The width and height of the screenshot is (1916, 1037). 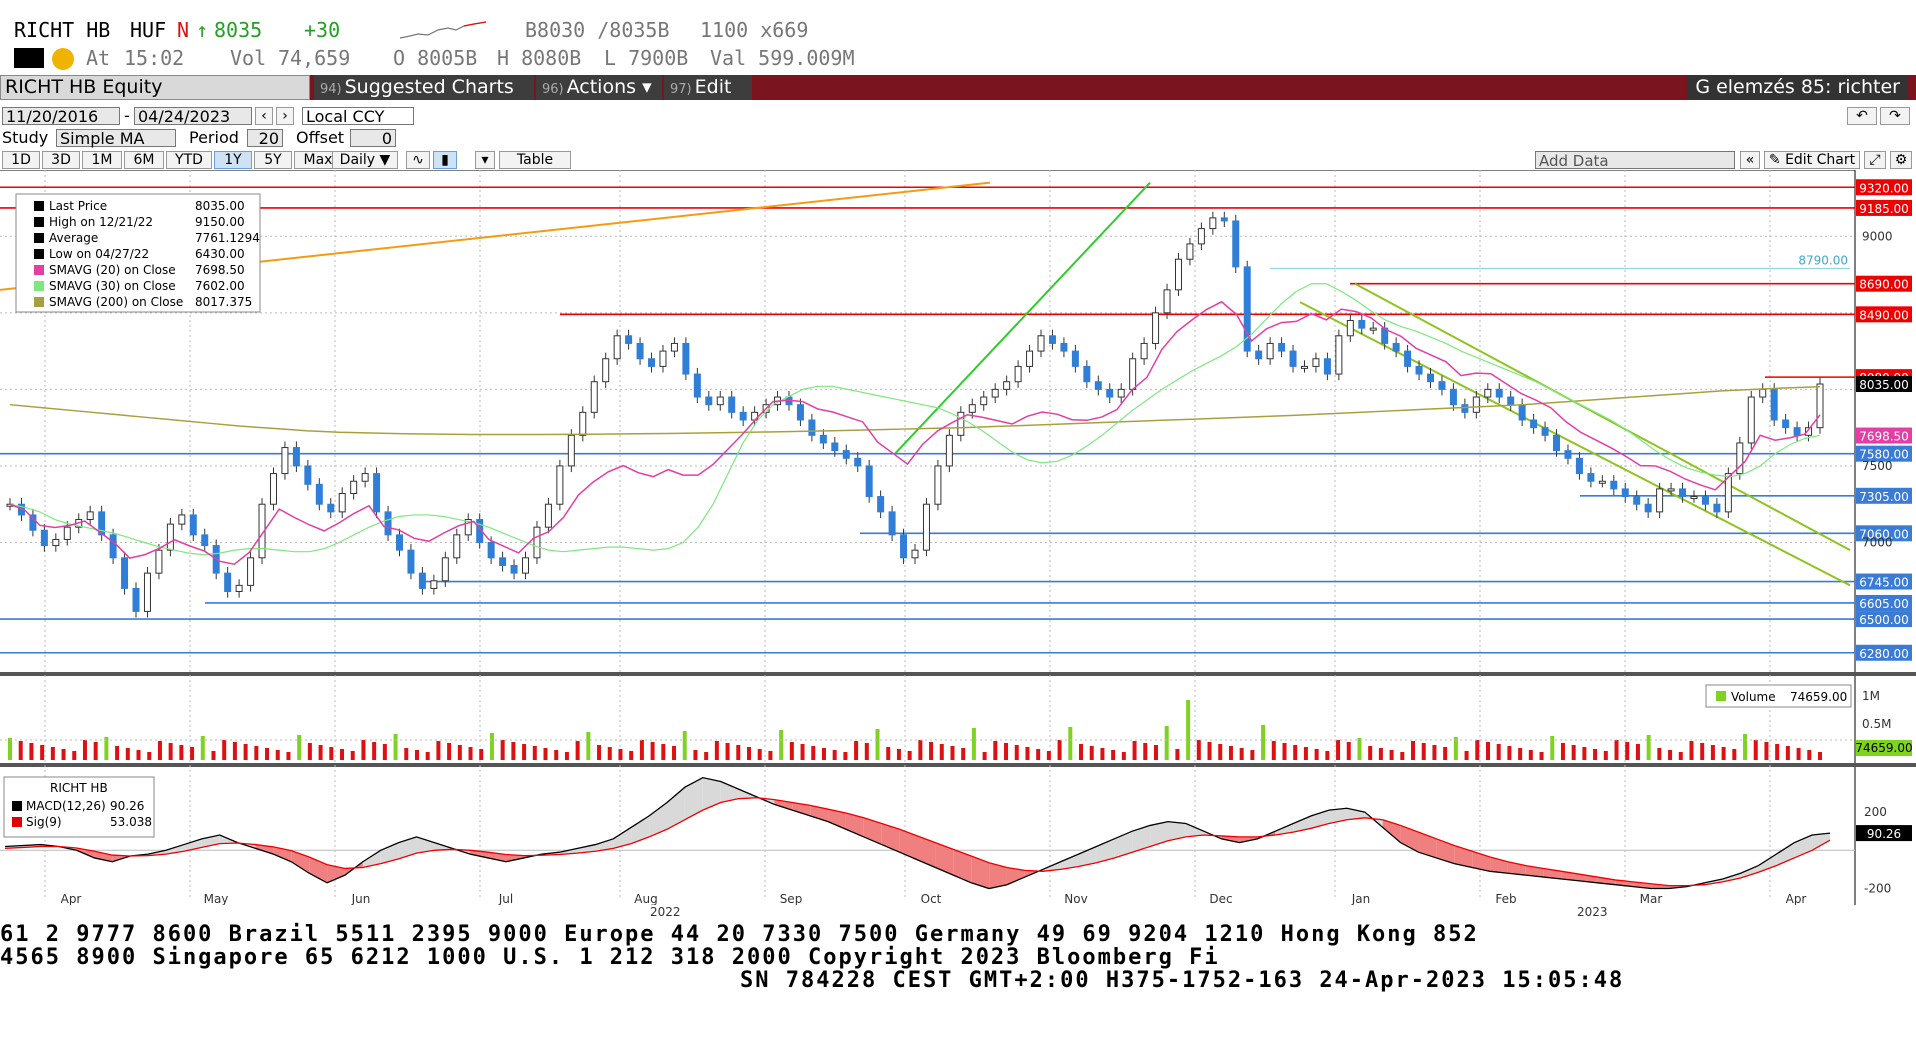 I want to click on legend-swatch, so click(x=39, y=254).